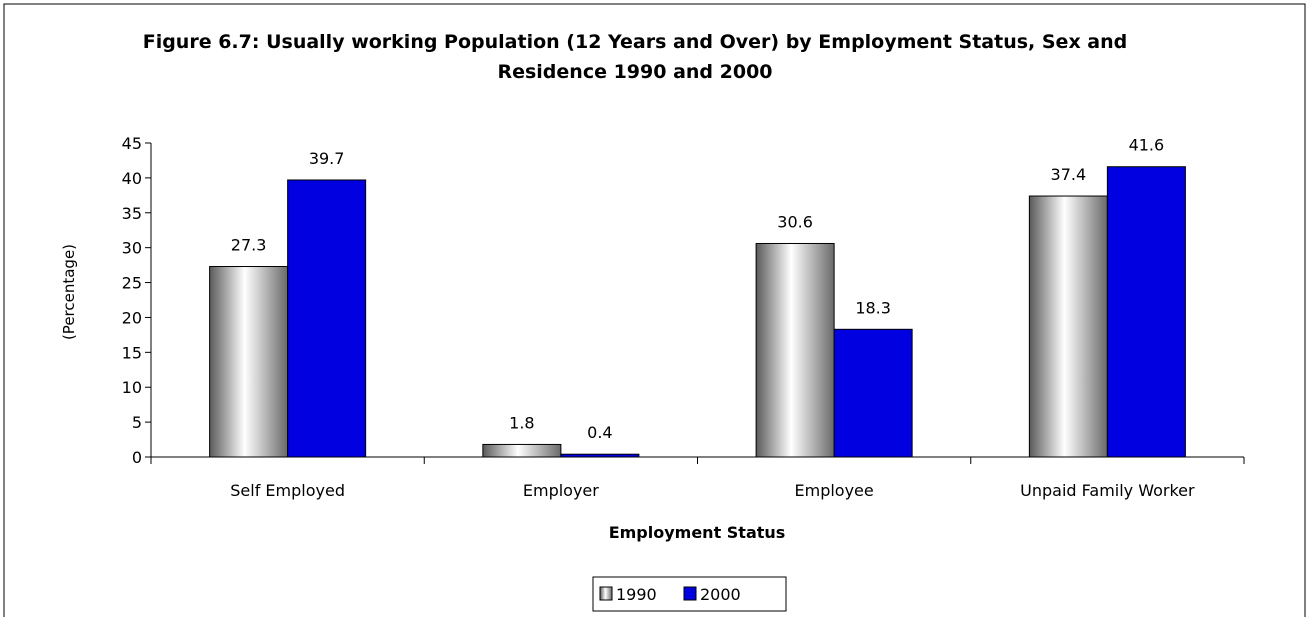 Image resolution: width=1307 pixels, height=621 pixels. What do you see at coordinates (697, 532) in the screenshot?
I see `x-axis-label: Employment Status` at bounding box center [697, 532].